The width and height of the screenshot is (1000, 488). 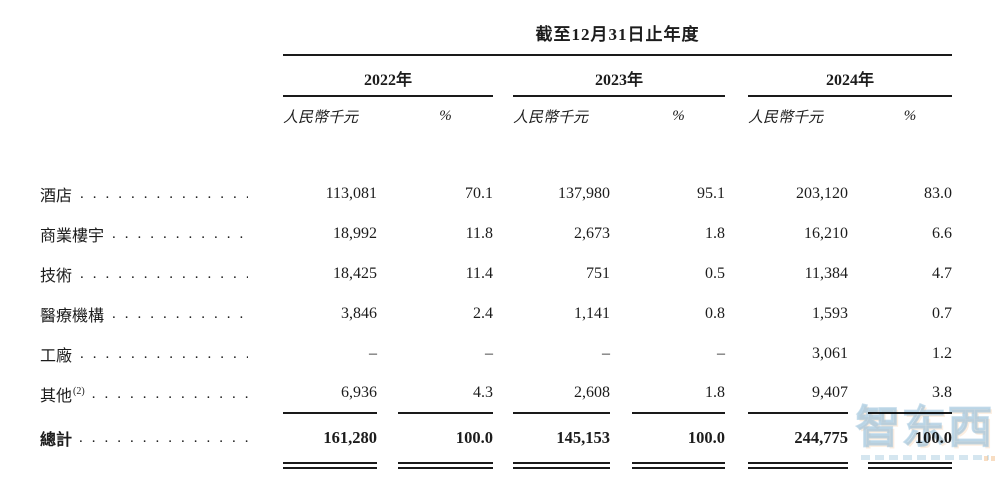 I want to click on cell-others-2022-pct: 4.3, so click(x=445, y=394).